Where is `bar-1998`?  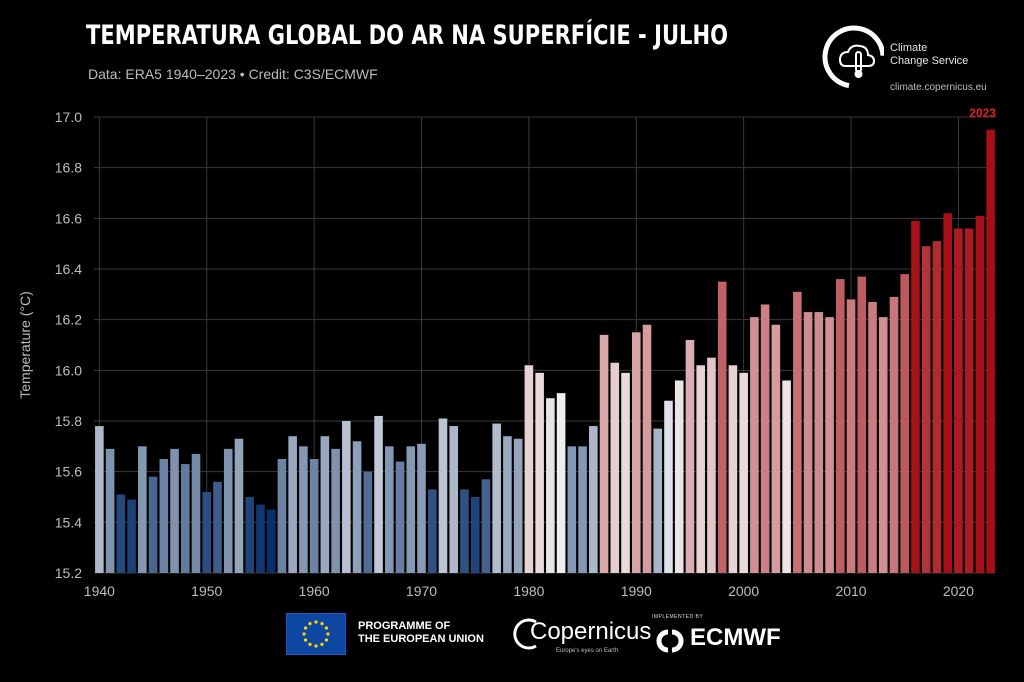 bar-1998 is located at coordinates (722, 427).